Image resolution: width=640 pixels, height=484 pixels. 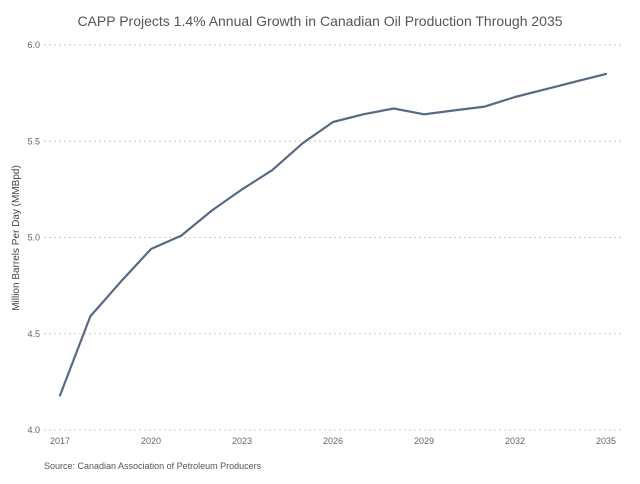 What do you see at coordinates (606, 441) in the screenshot?
I see `x-tick-label: 2035` at bounding box center [606, 441].